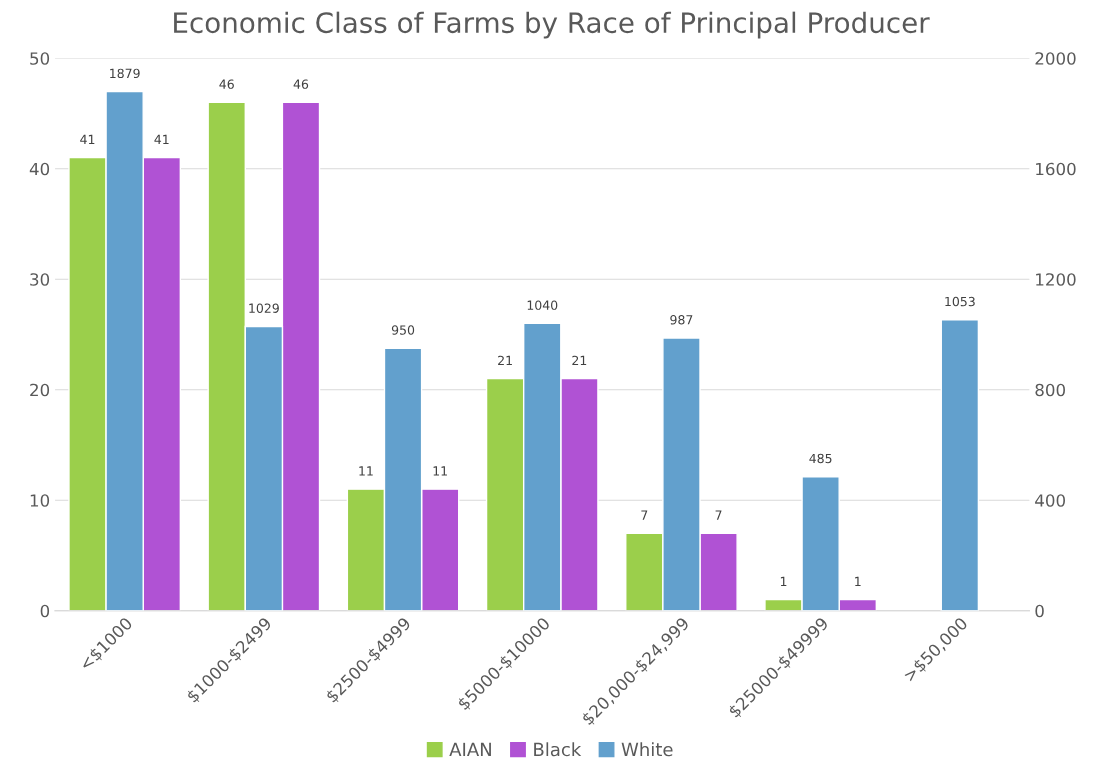 The width and height of the screenshot is (1101, 776). Describe the element at coordinates (125, 73) in the screenshot. I see `data-label: 1879` at that location.